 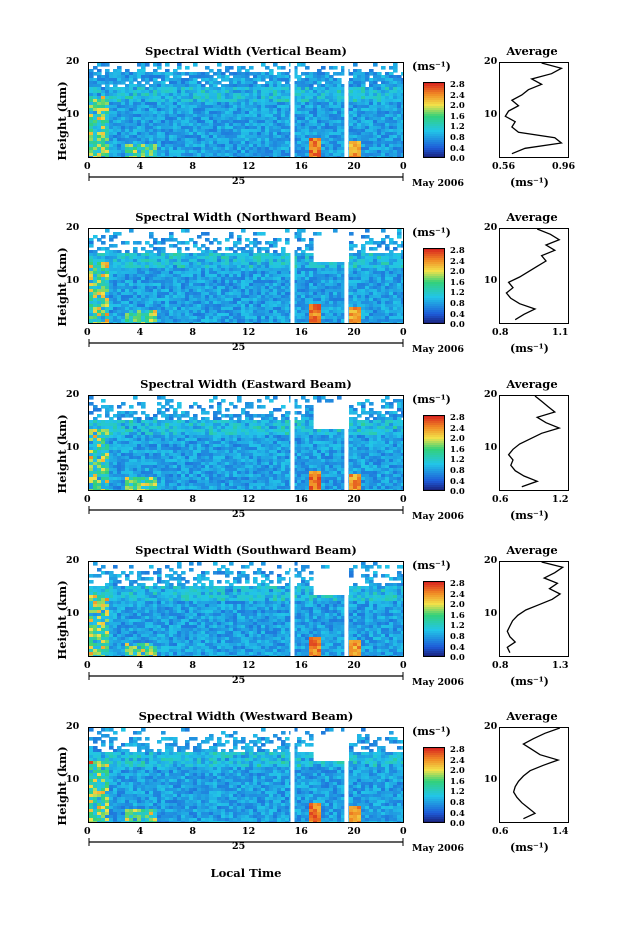 I want to click on average-x-tick-label: 0.96, so click(x=564, y=166).